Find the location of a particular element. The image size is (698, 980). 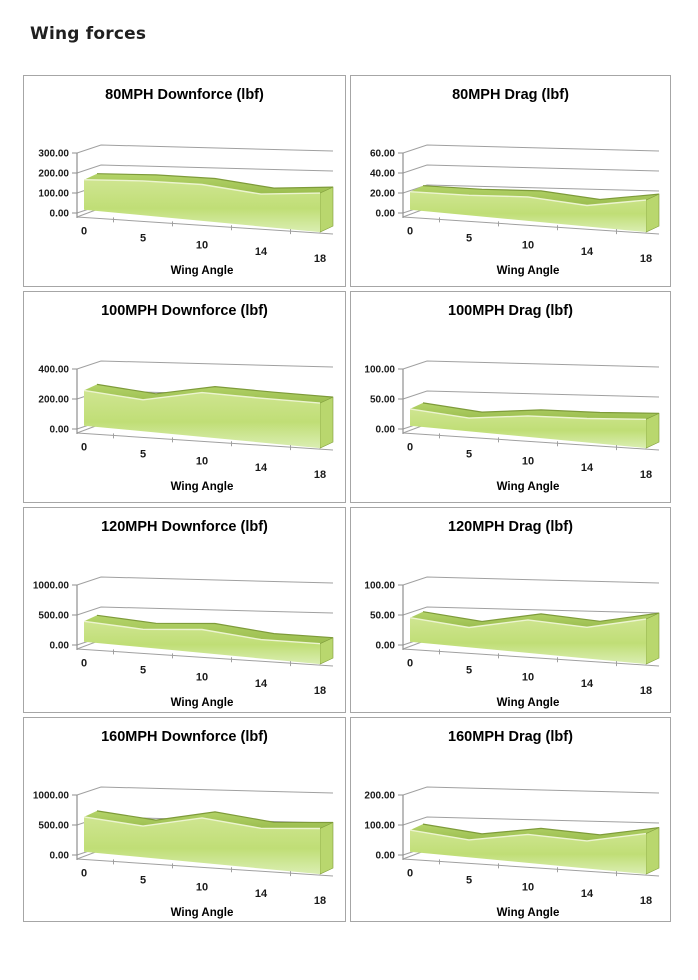

y-axis: 0.00 200.00 400.00 is located at coordinates (58, 400).